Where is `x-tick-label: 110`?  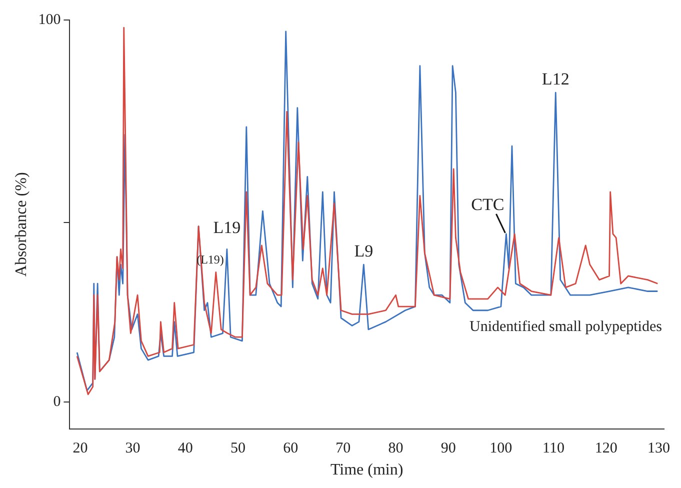
x-tick-label: 110 is located at coordinates (553, 448).